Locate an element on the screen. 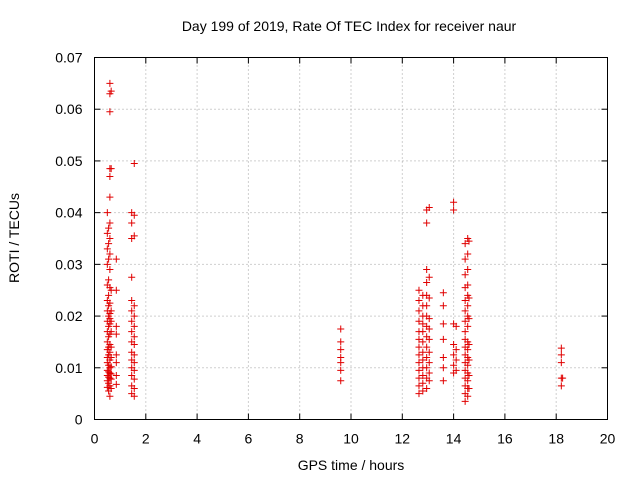 Image resolution: width=640 pixels, height=480 pixels. y-tick-label: 0.03 is located at coordinates (68, 264).